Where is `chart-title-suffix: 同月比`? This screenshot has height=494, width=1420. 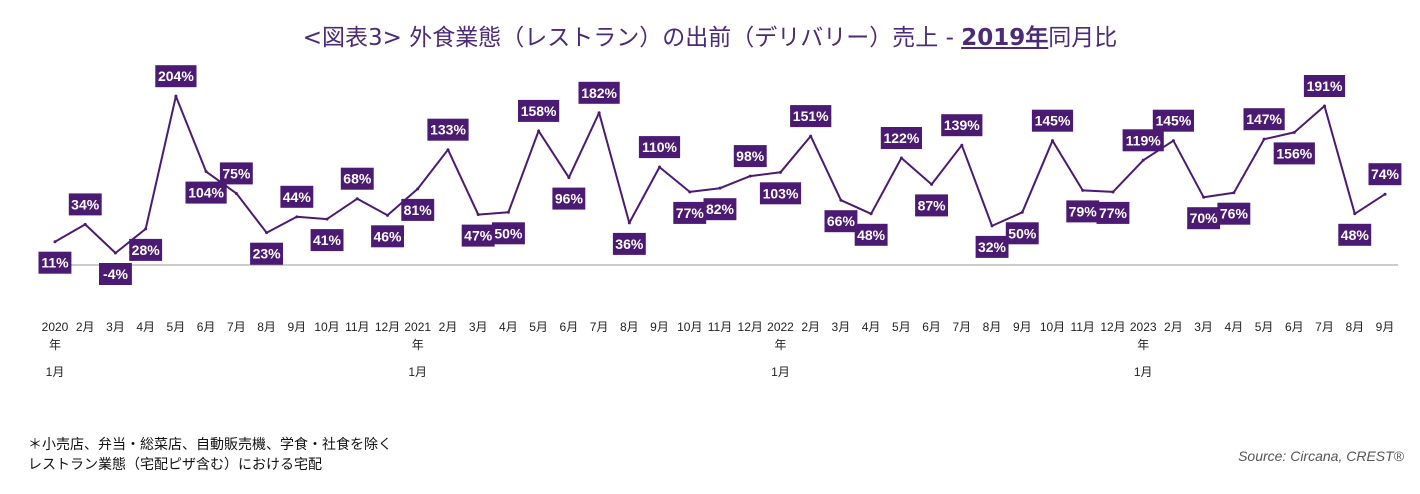 chart-title-suffix: 同月比 is located at coordinates (1083, 38).